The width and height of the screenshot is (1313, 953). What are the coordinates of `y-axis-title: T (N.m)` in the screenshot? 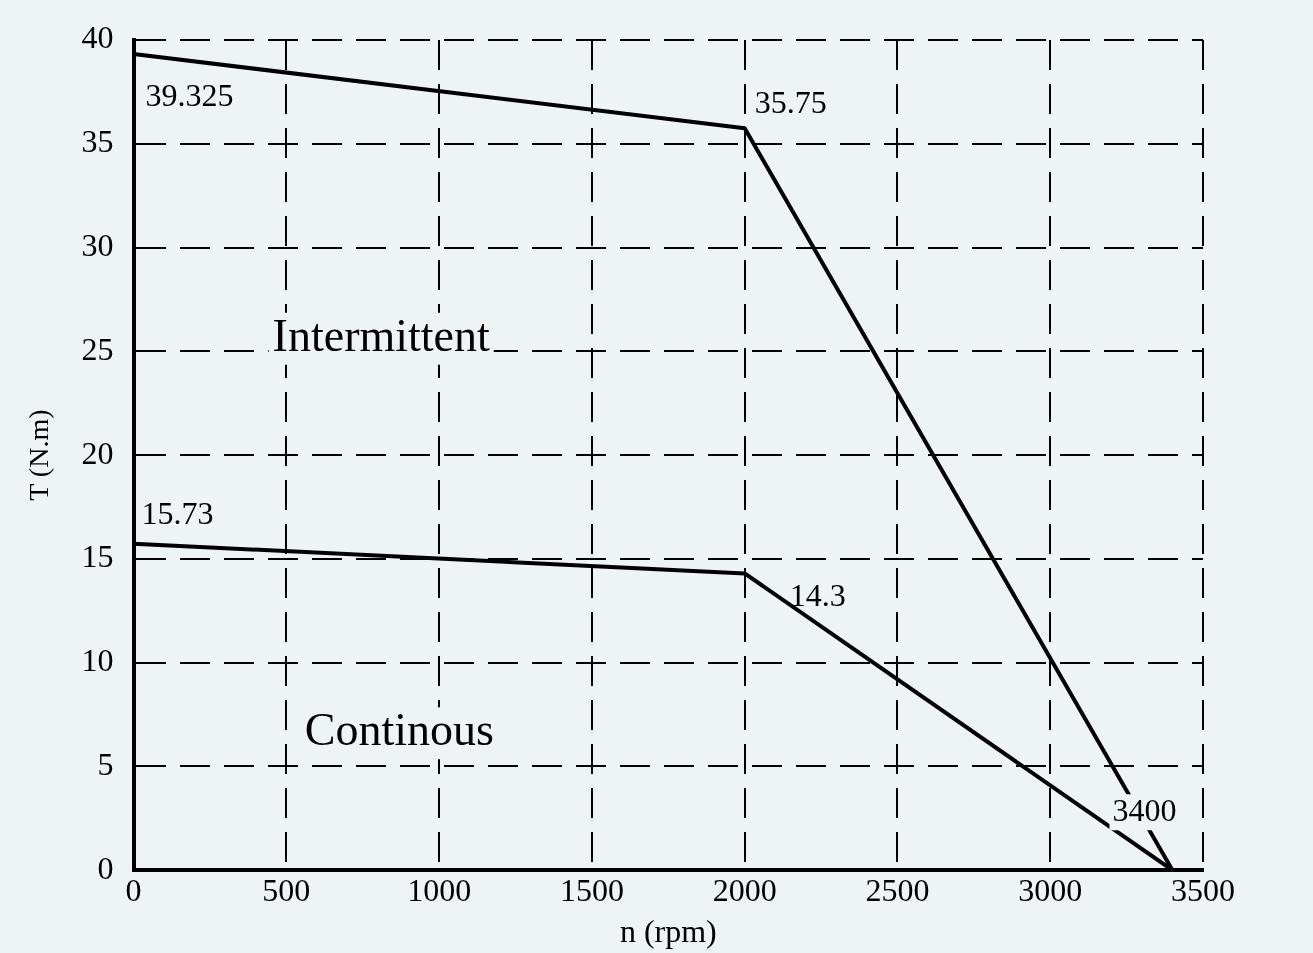 It's located at (39, 455).